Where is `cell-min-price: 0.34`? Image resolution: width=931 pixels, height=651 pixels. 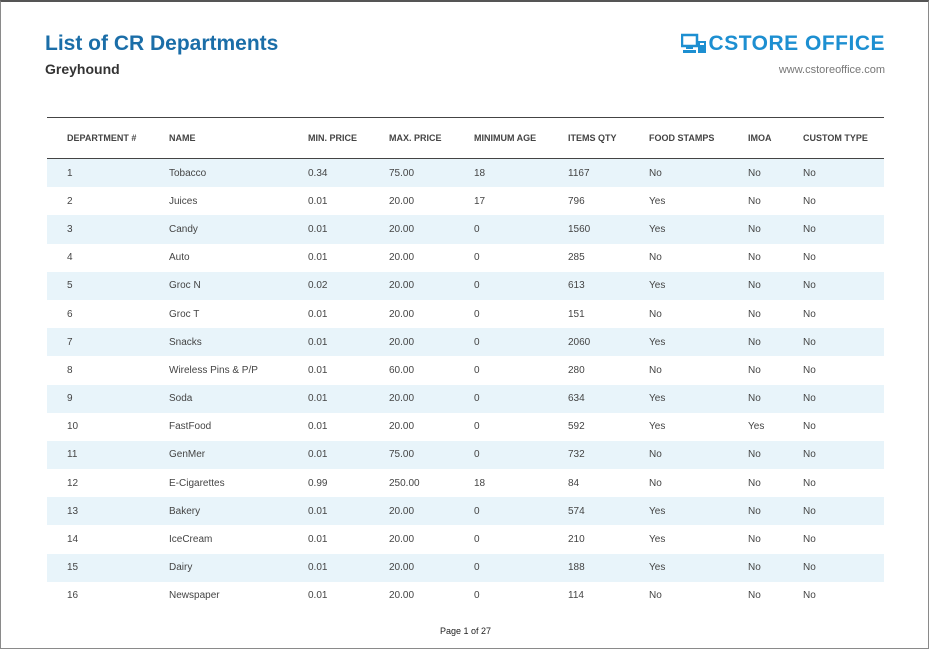 cell-min-price: 0.34 is located at coordinates (328, 173).